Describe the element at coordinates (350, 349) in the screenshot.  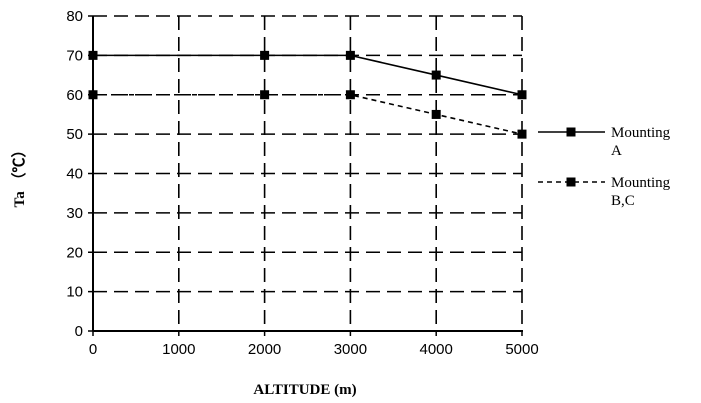
I see `x-tick-label: 3000` at that location.